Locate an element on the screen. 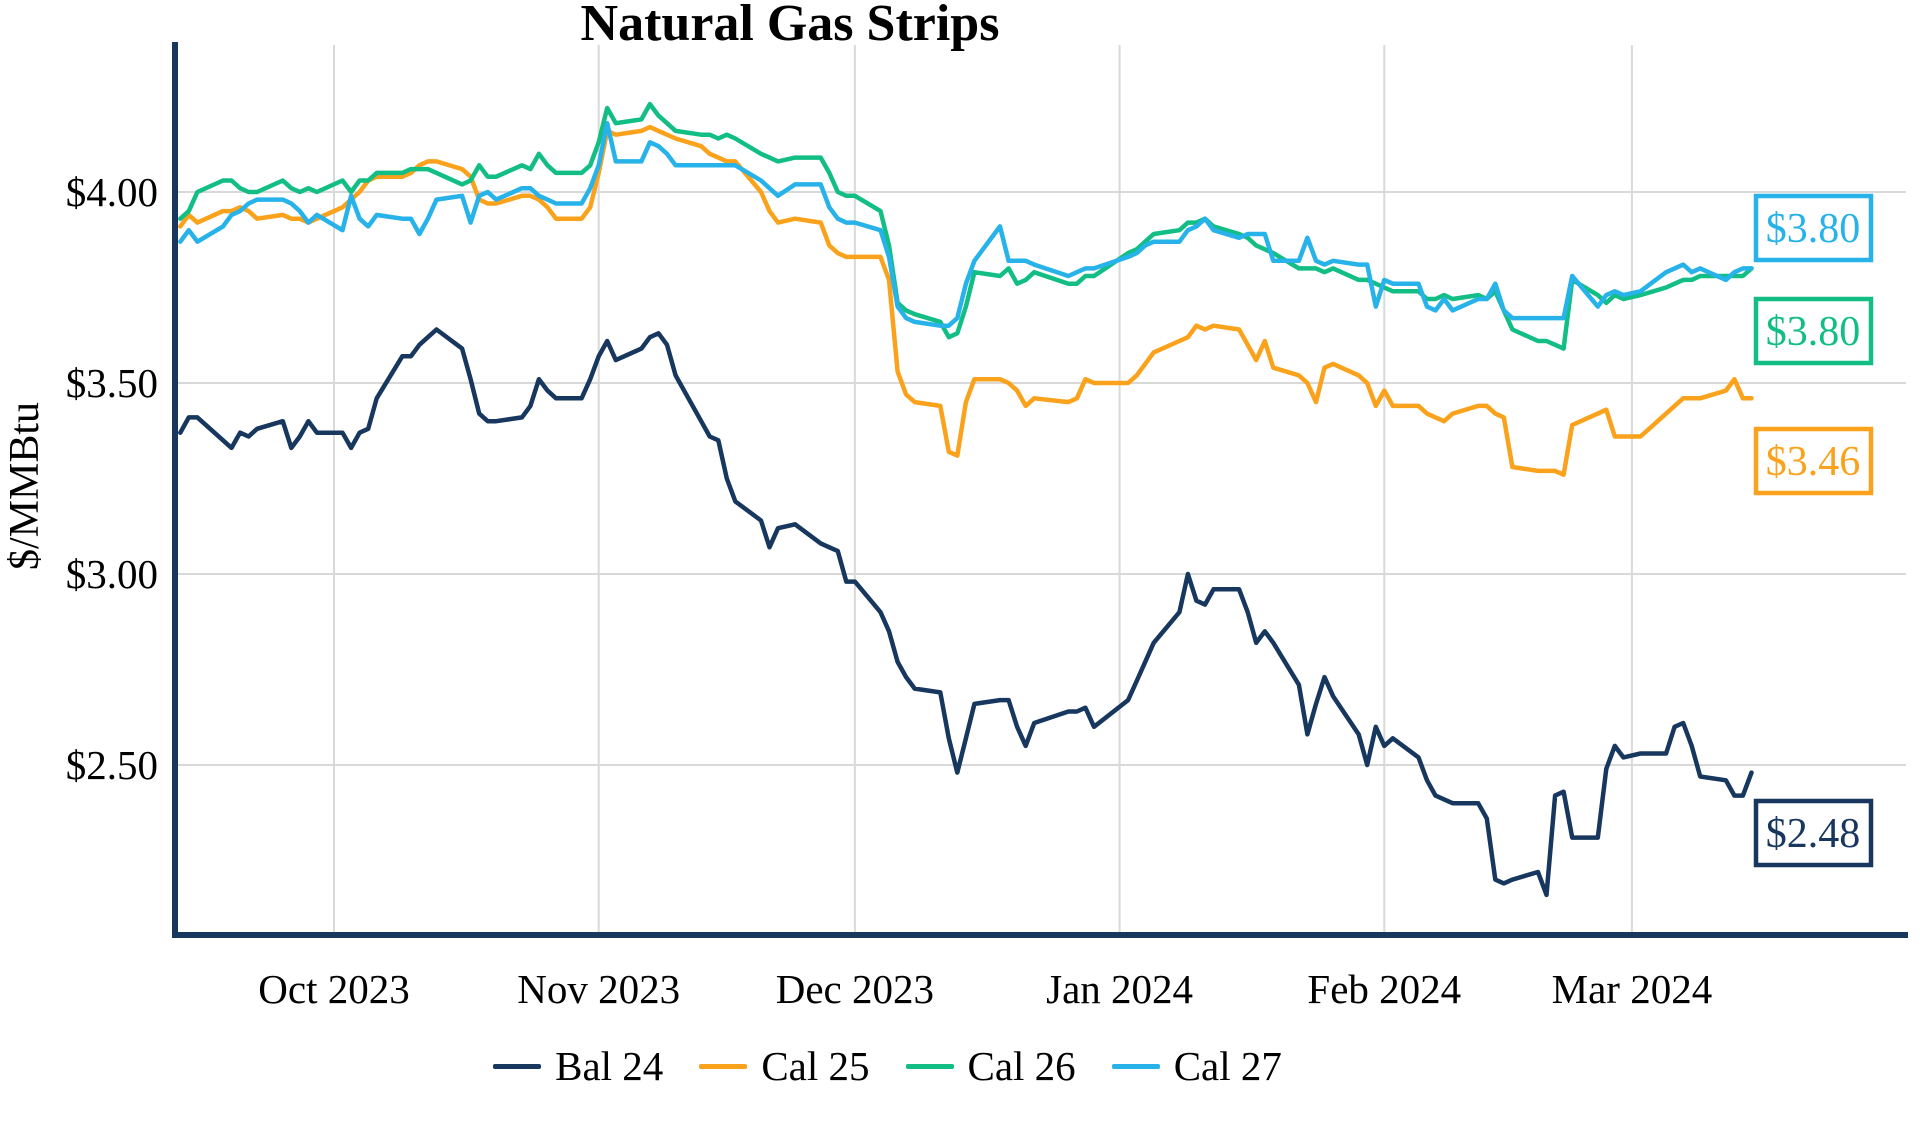 The height and width of the screenshot is (1128, 1920). y-axis-label: $/MMBtu is located at coordinates (25, 486).